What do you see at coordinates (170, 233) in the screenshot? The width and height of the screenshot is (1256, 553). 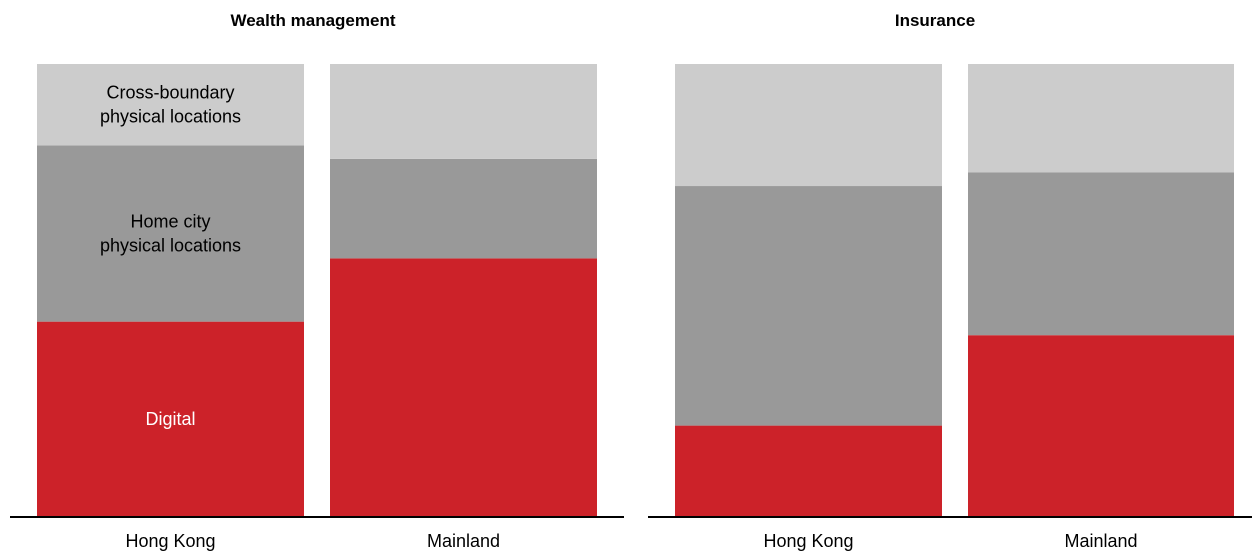 I see `bar-segment-wealth-management-hong-kong-home-city-physical-locations` at bounding box center [170, 233].